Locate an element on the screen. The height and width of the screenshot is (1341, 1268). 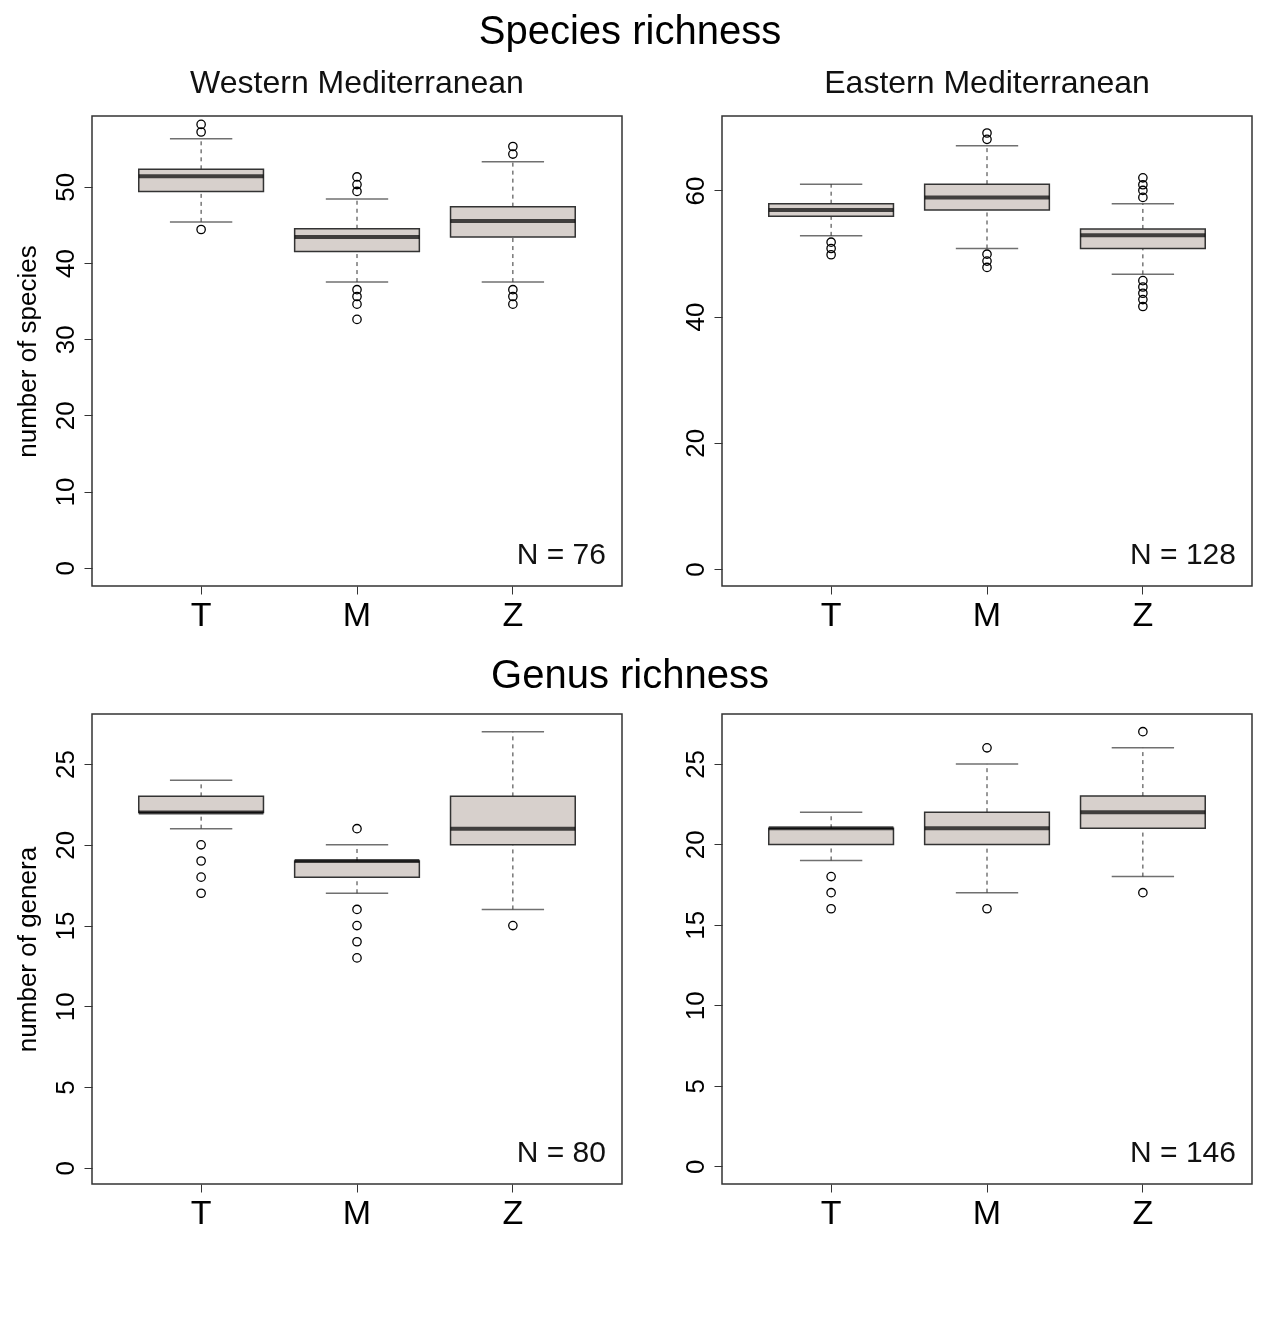
chart-title: Genus richness is located at coordinates (630, 674).